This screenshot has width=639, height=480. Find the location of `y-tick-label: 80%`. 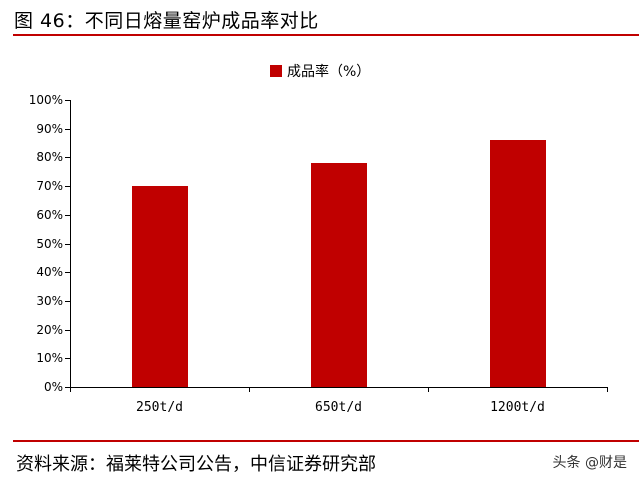

y-tick-label: 80% is located at coordinates (49, 157).